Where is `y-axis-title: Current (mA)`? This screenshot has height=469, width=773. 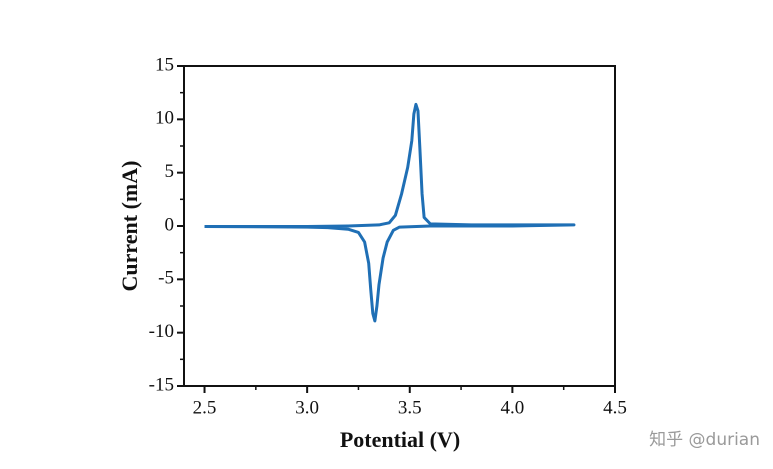
y-axis-title: Current (mA) is located at coordinates (129, 226).